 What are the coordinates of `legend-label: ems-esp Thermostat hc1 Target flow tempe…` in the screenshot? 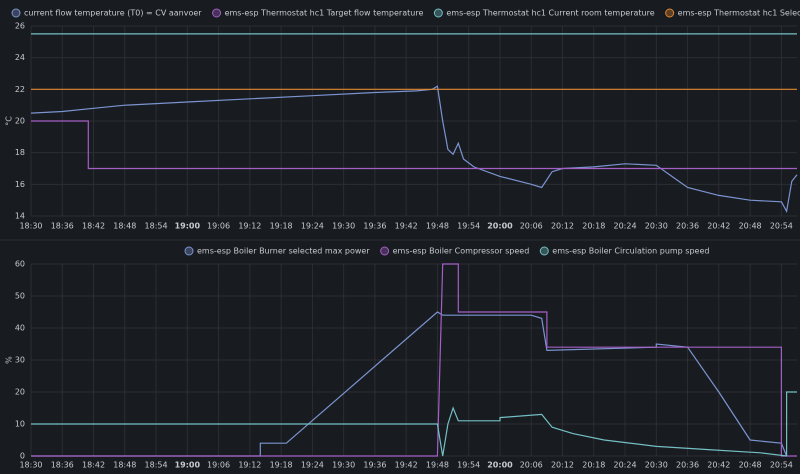 It's located at (324, 13).